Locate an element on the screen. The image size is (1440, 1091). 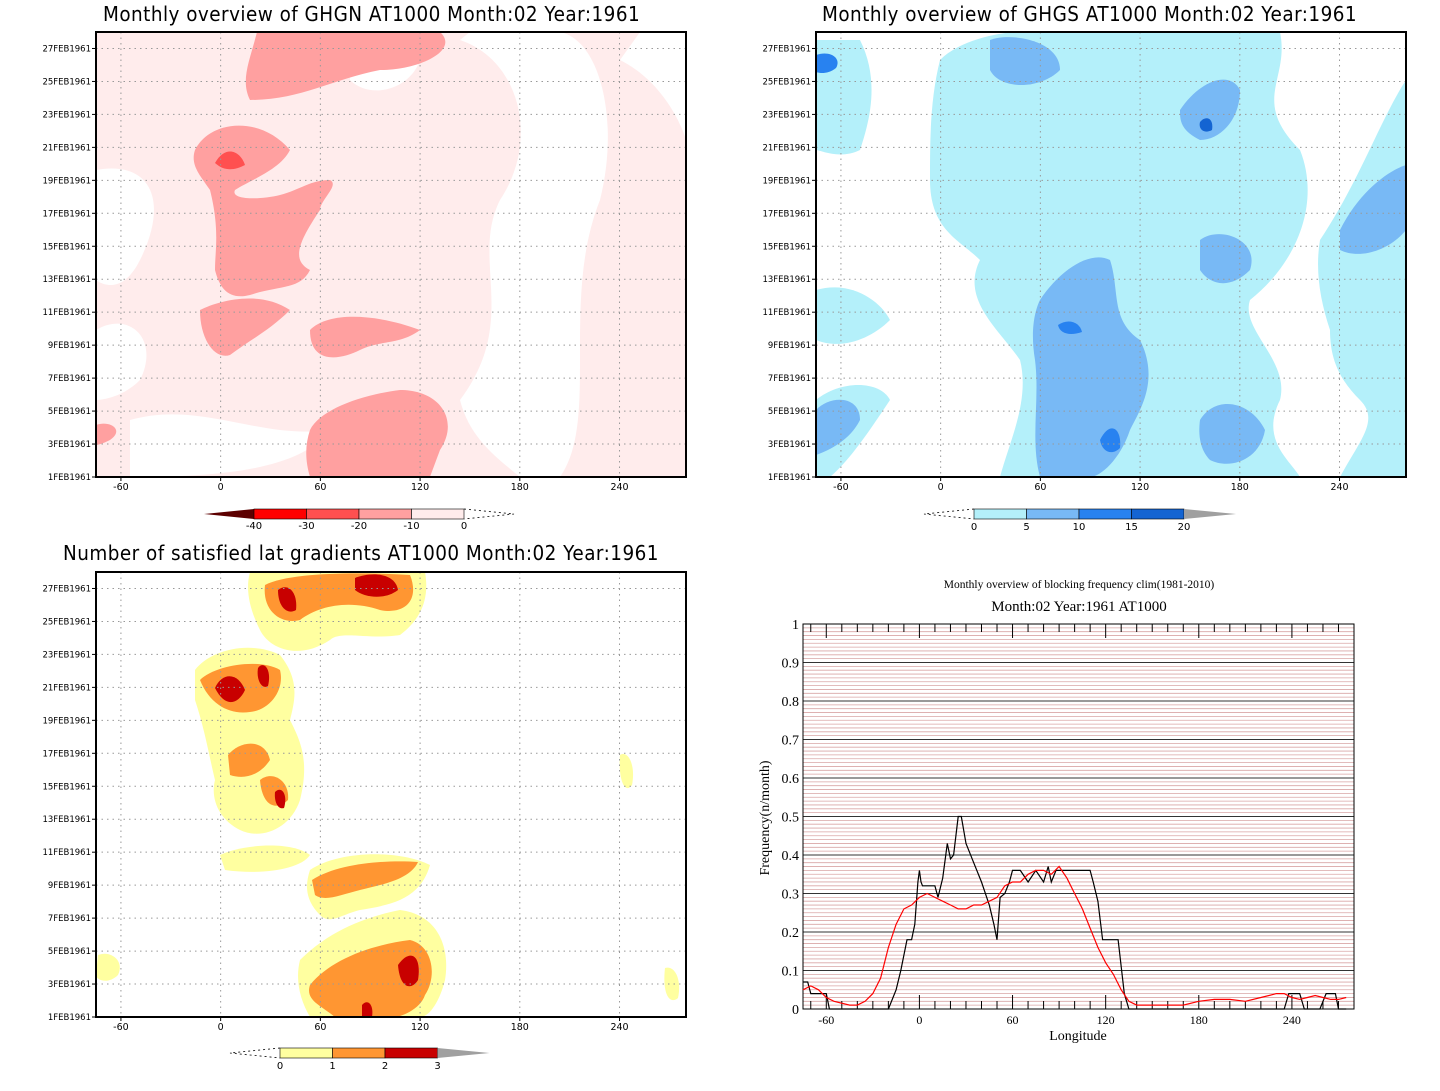
freq-y-tick-label: 0.6 is located at coordinates (791, 779).